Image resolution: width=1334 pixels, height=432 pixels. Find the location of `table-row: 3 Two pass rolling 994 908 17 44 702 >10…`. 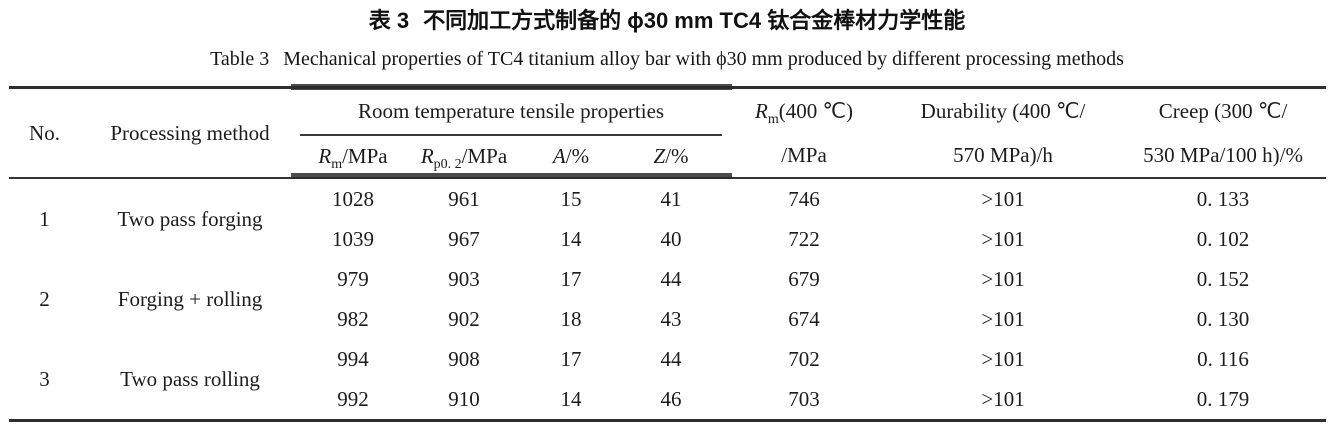

table-row: 3 Two pass rolling 994 908 17 44 702 >10… is located at coordinates (667, 365).